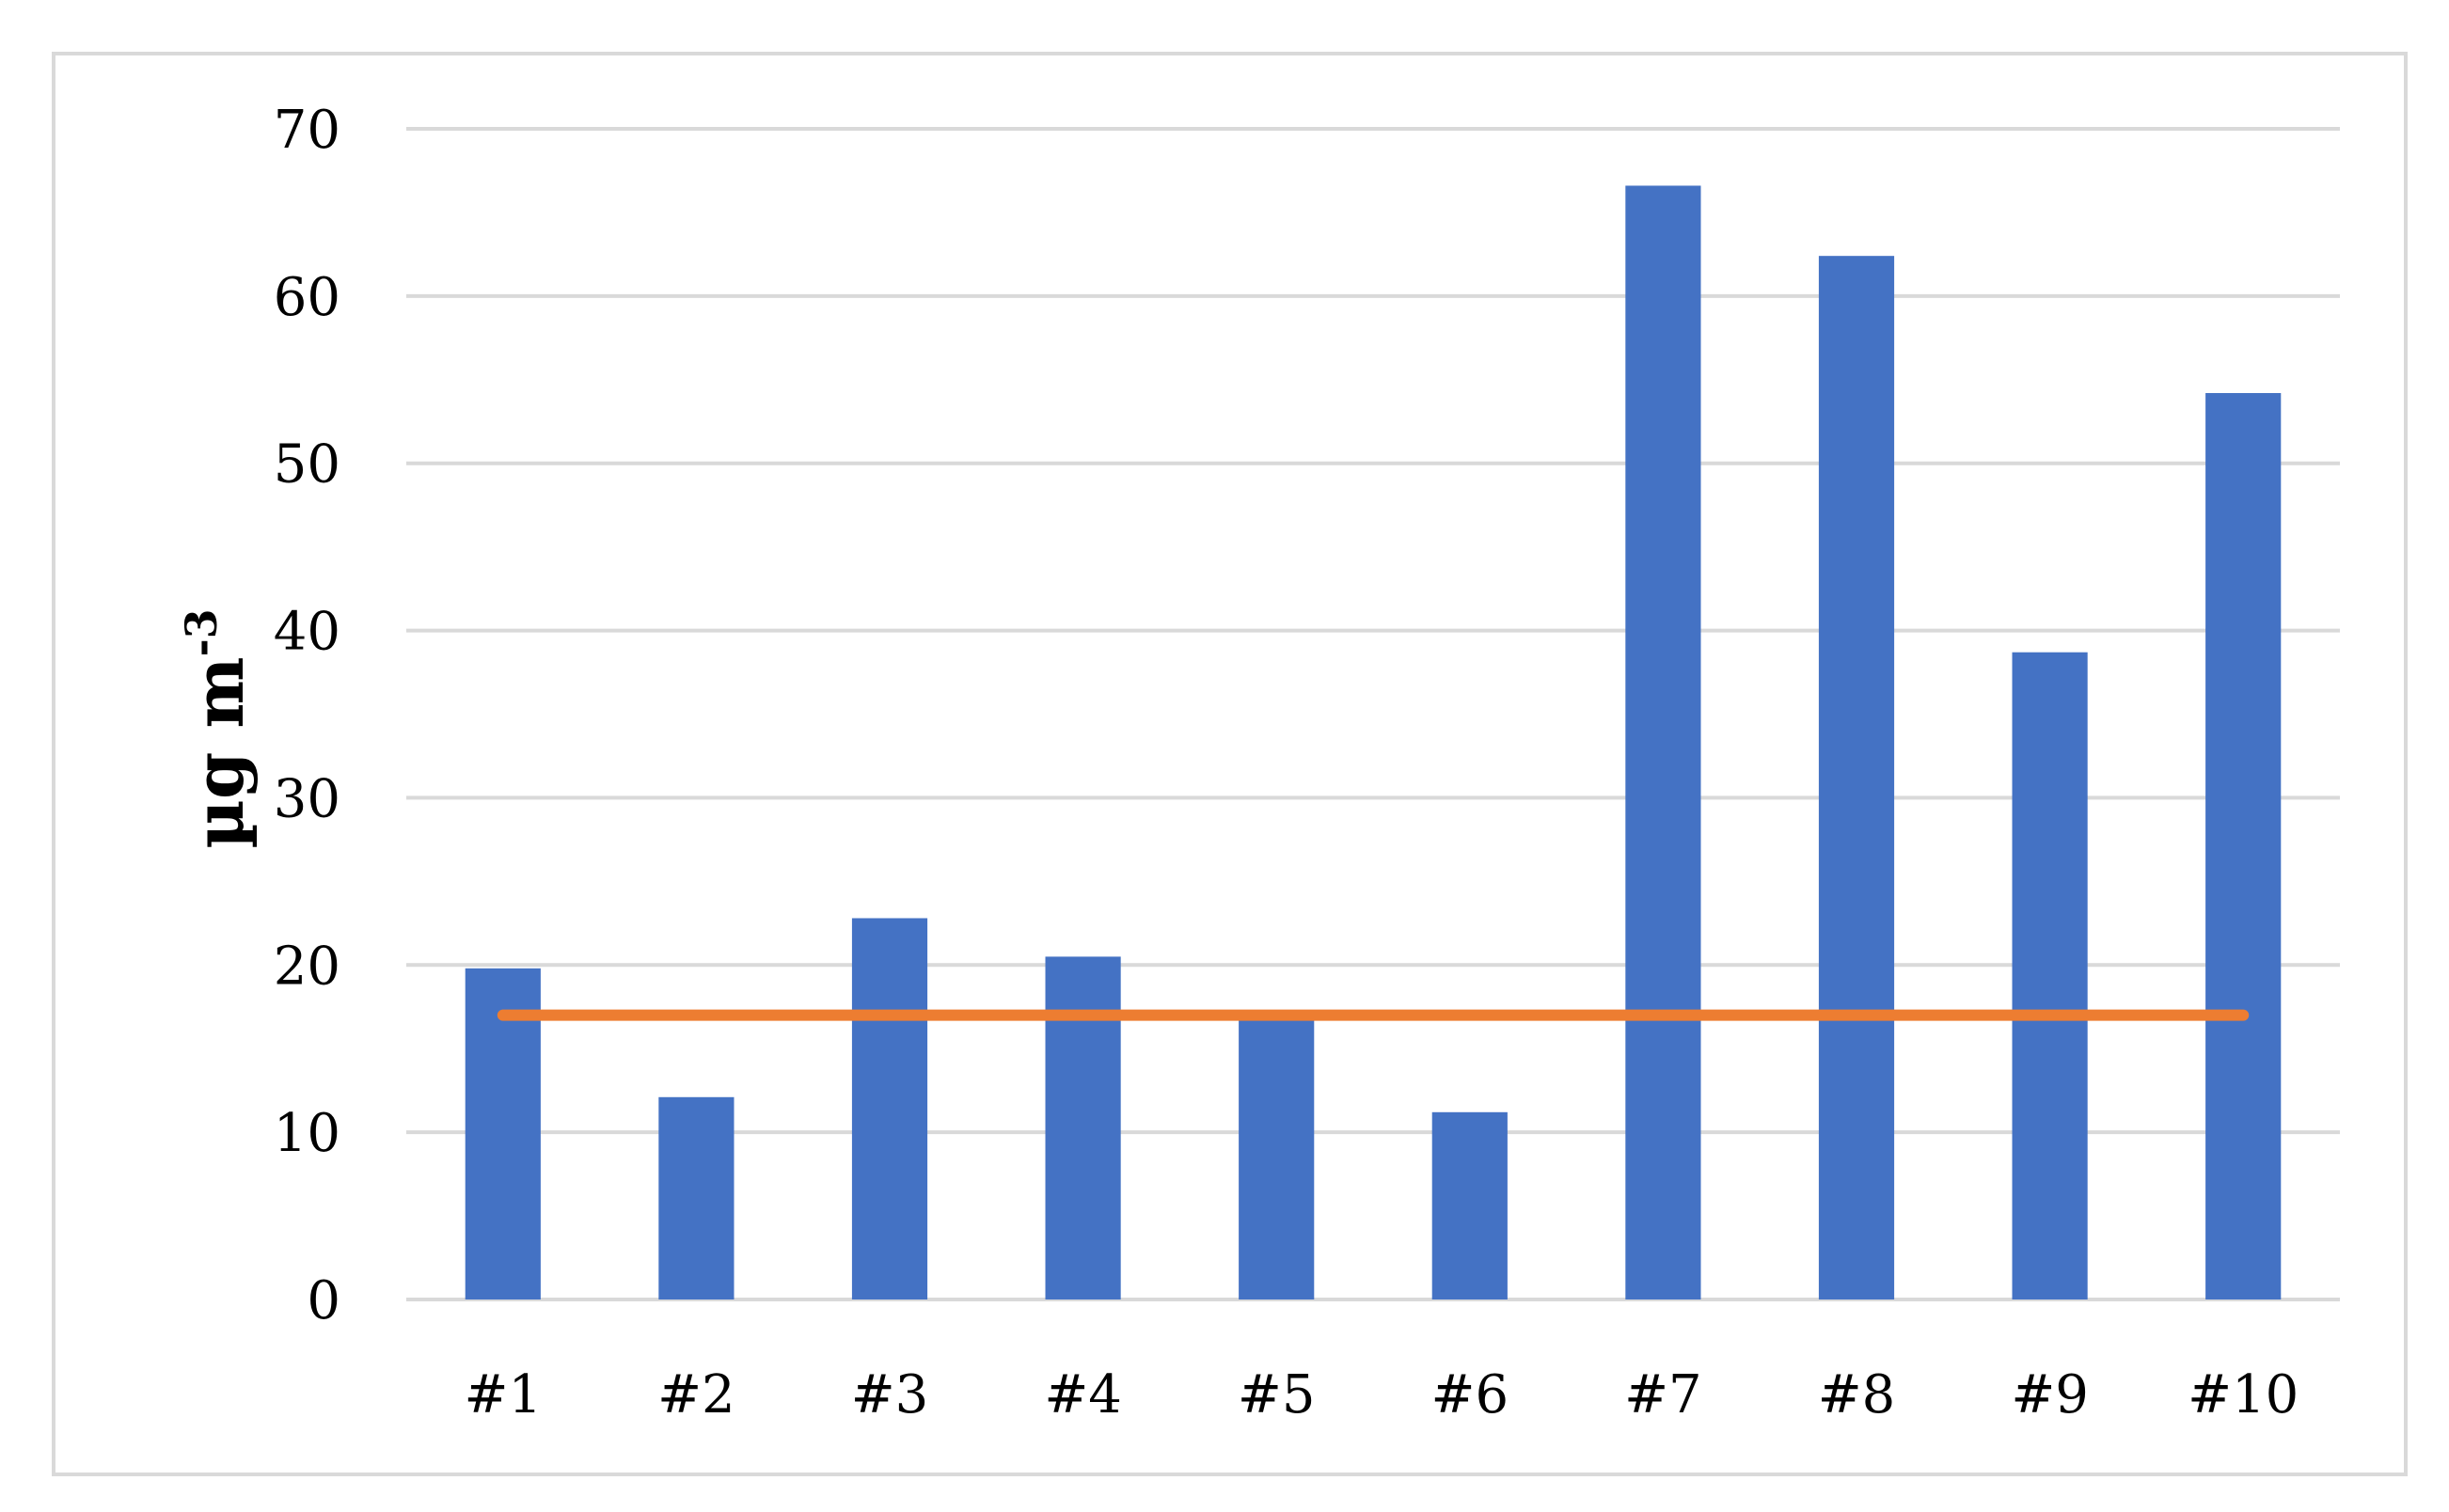 The height and width of the screenshot is (1512, 2449). I want to click on x-tick-label: #10, so click(2243, 1395).